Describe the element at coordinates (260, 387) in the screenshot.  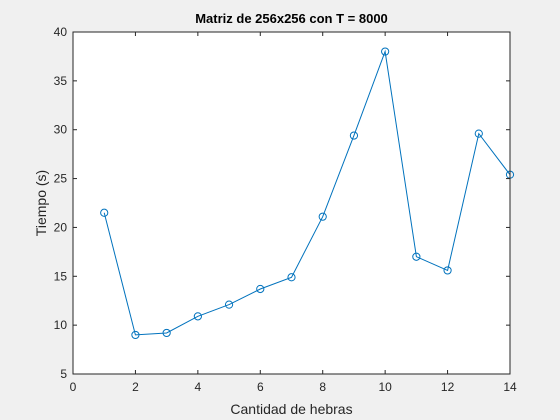
I see `x-tick-label: 6` at that location.